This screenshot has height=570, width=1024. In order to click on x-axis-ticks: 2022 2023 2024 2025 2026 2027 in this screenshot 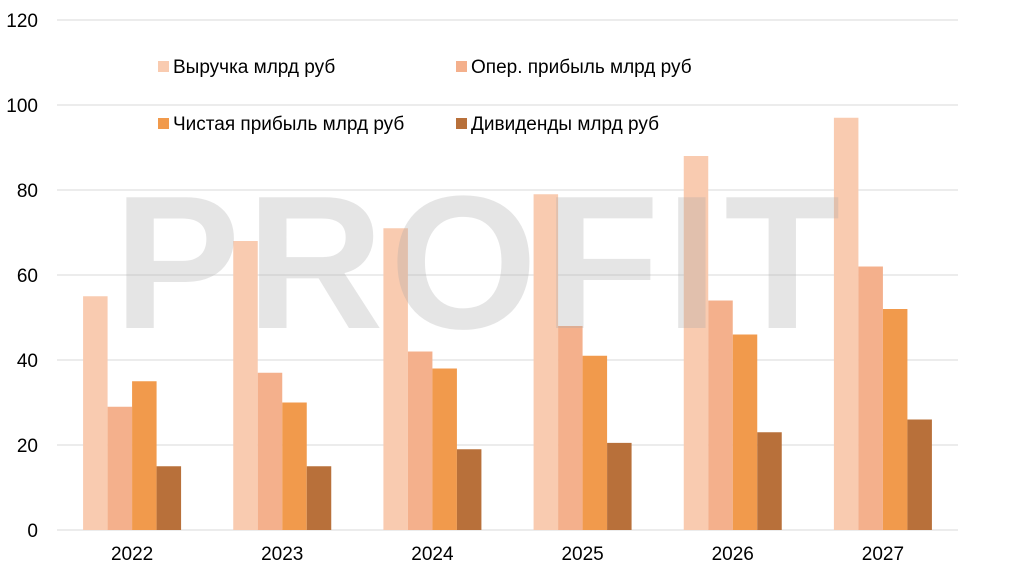, I will do `click(507, 554)`.